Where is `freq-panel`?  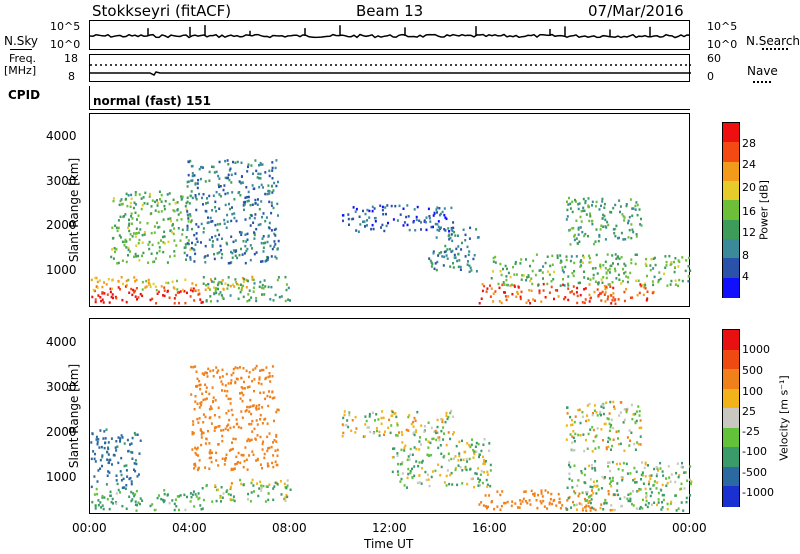
freq-panel is located at coordinates (390, 68).